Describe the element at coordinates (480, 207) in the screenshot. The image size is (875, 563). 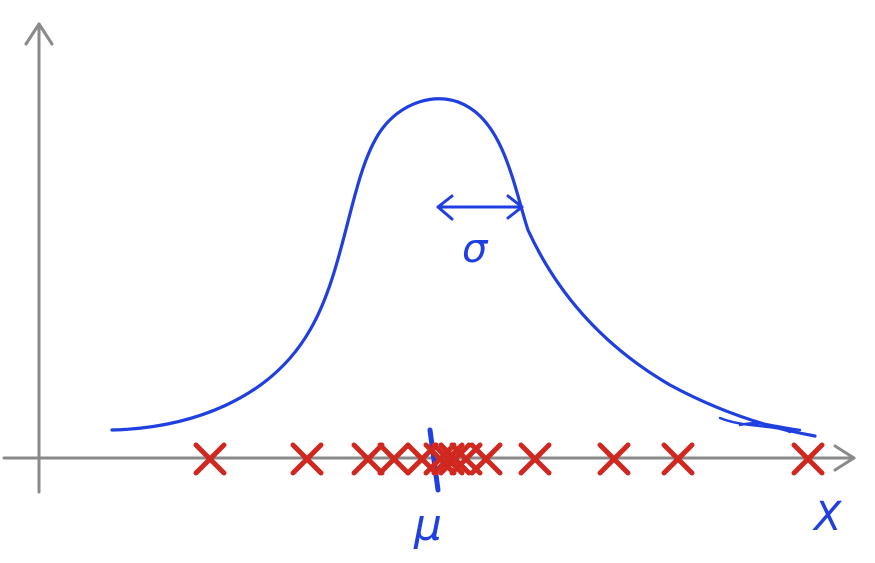
I see `std-dev-arrow` at that location.